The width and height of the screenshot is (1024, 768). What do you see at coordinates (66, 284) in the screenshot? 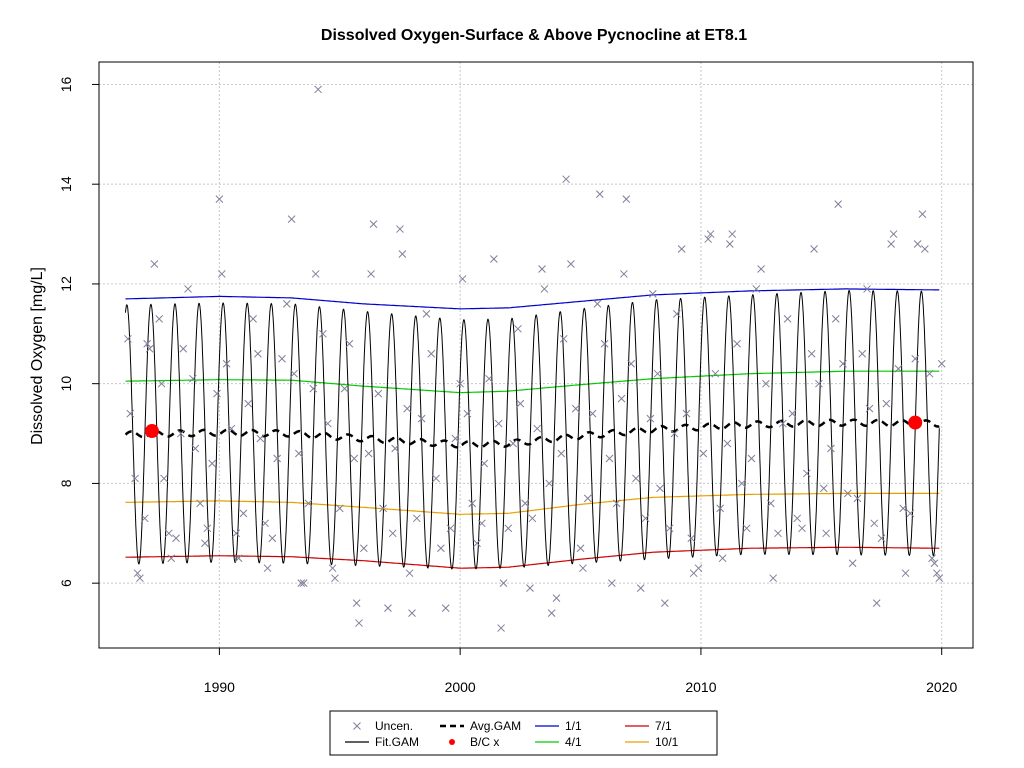
I see `y-tick-label: 12` at bounding box center [66, 284].